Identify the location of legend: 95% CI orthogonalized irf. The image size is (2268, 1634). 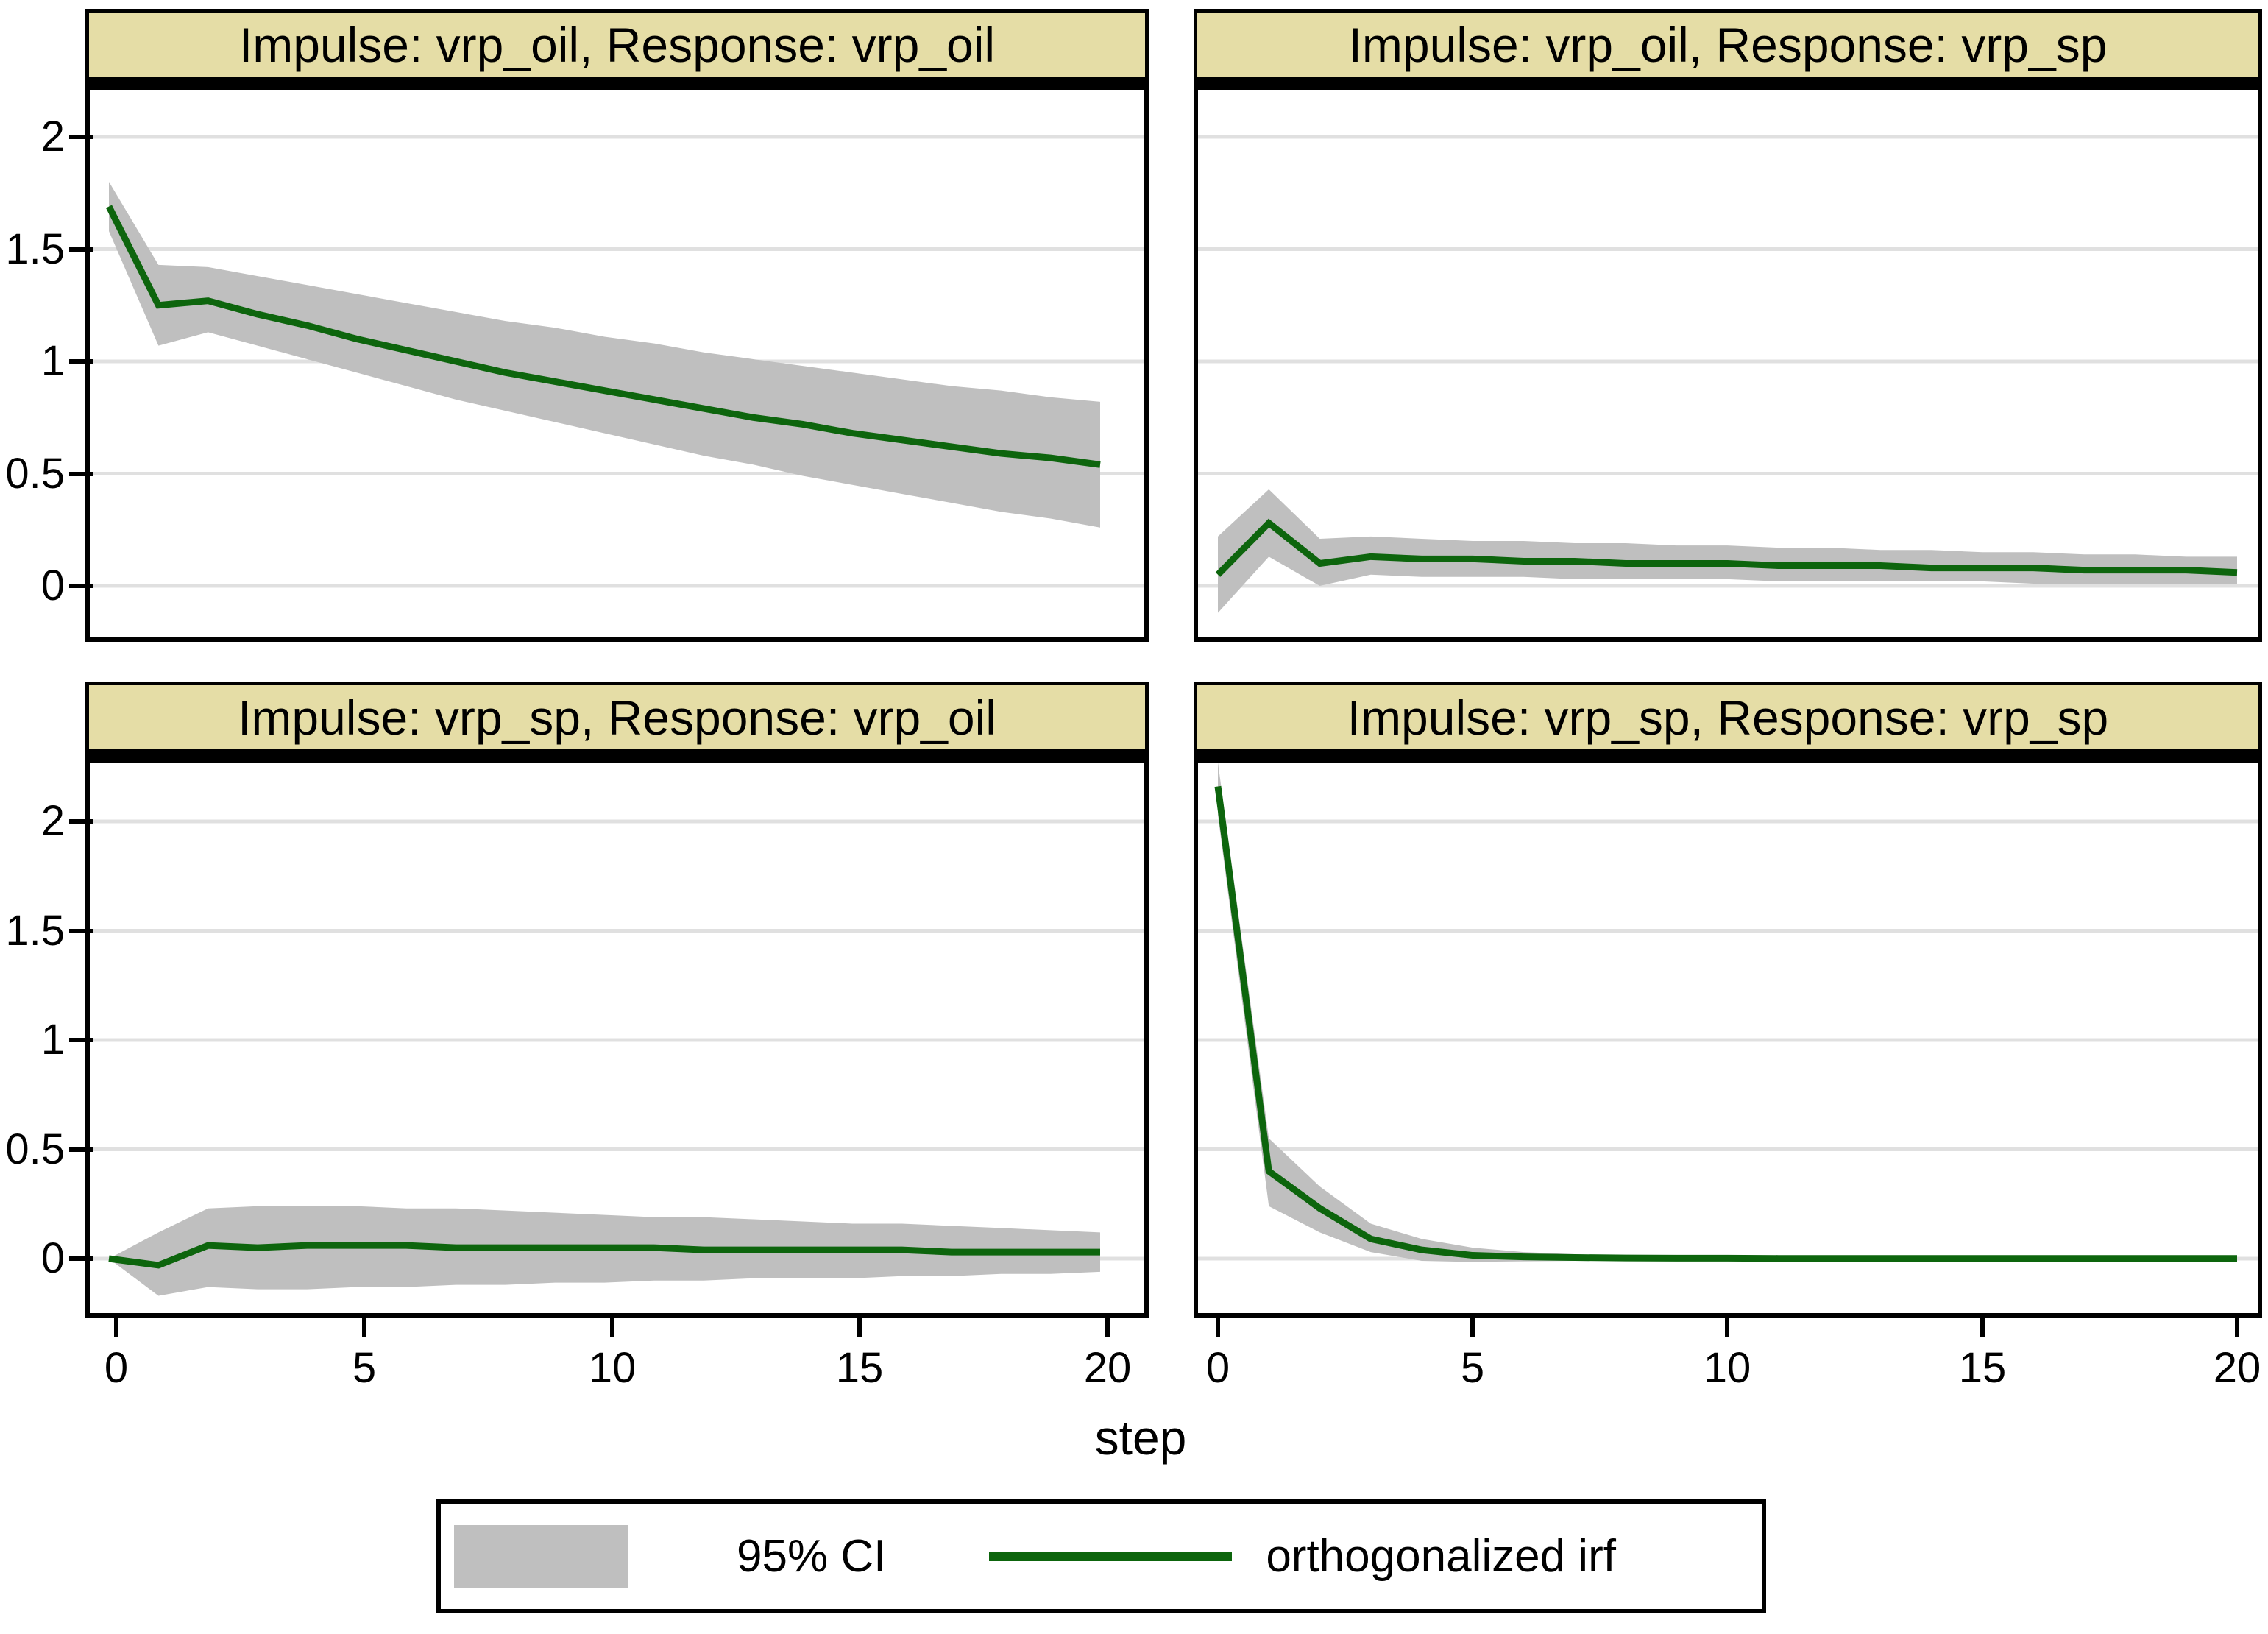
(1101, 1556).